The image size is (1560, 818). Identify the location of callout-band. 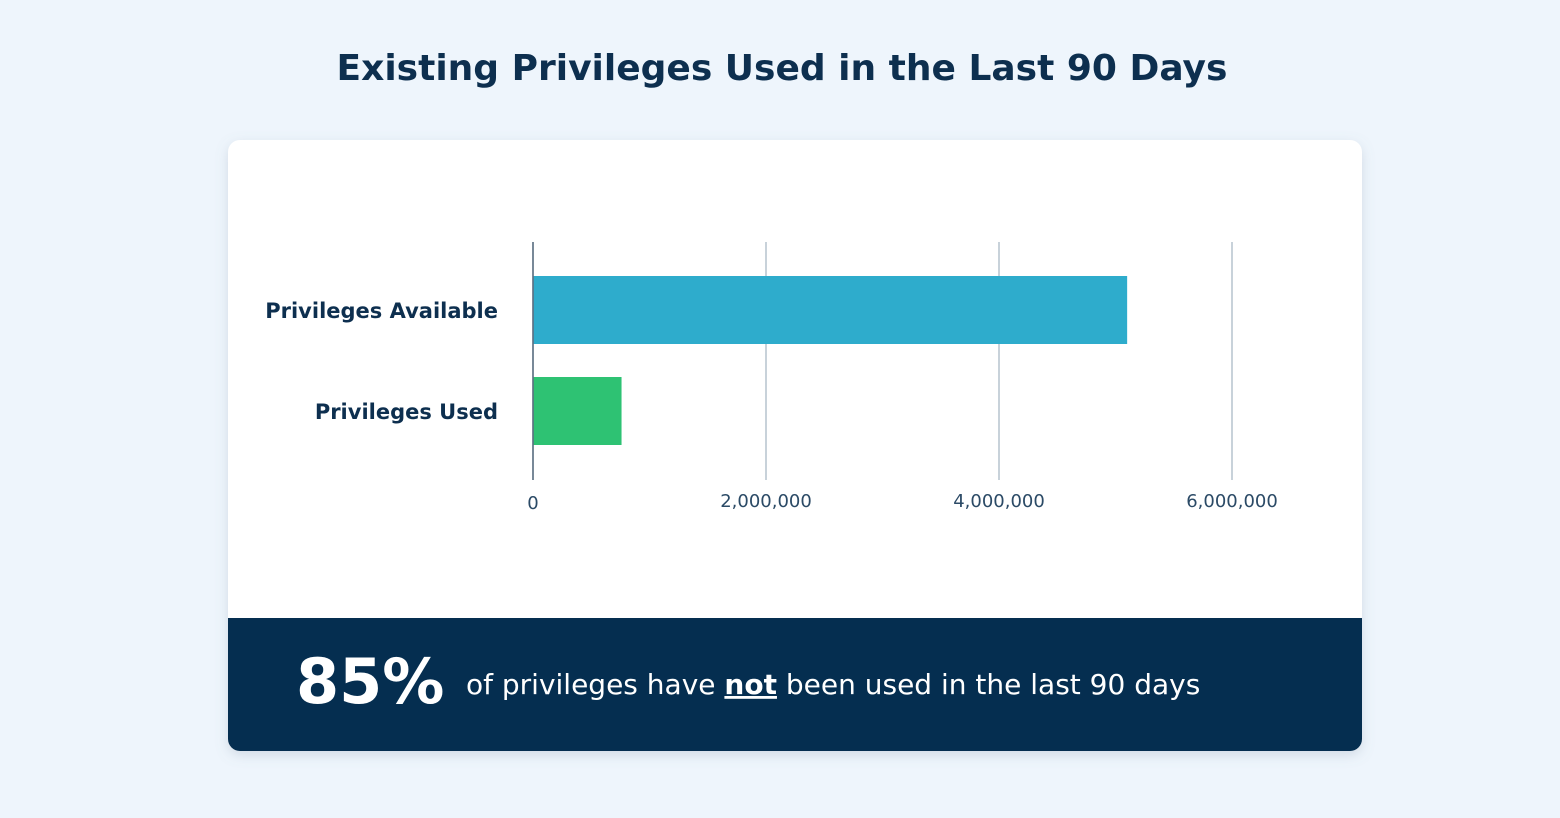
(795, 684).